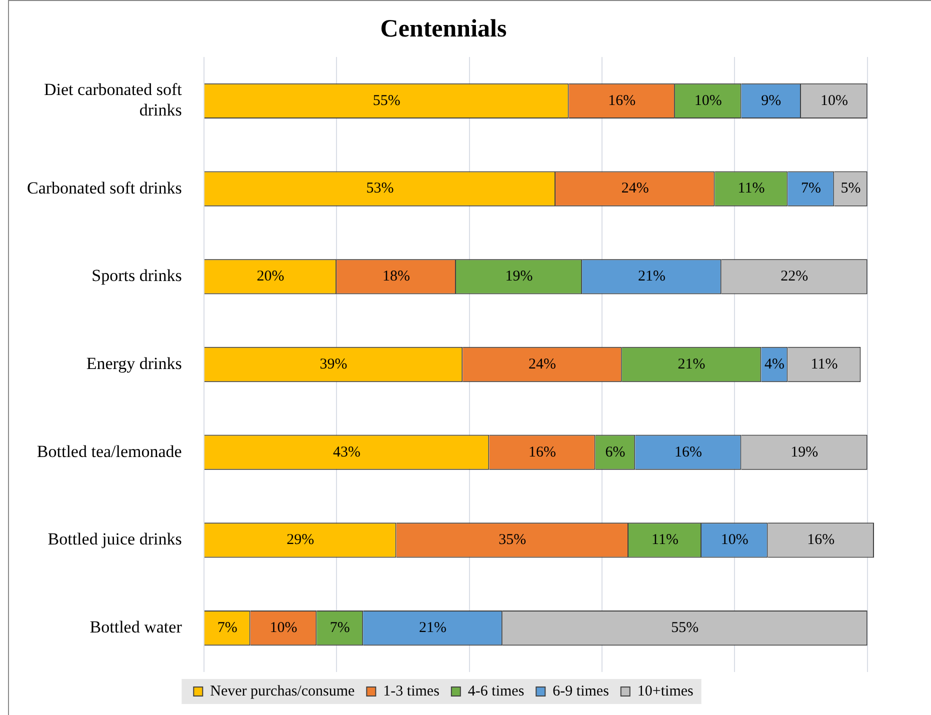  What do you see at coordinates (334, 364) in the screenshot?
I see `data-label: 39%` at bounding box center [334, 364].